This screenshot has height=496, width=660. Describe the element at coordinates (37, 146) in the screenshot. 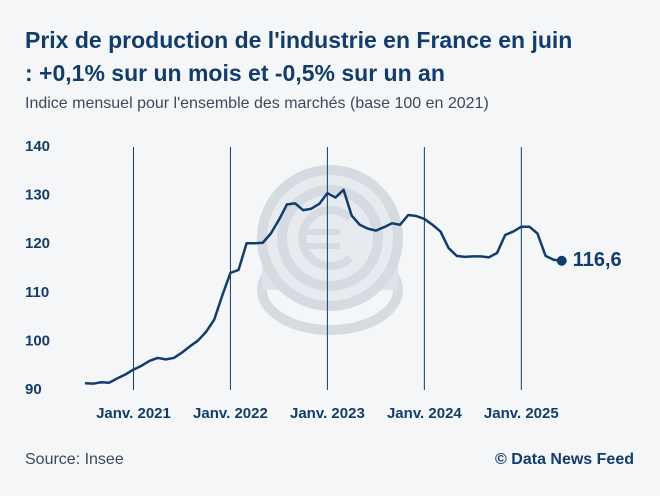

I see `y-tick-label: 140` at that location.